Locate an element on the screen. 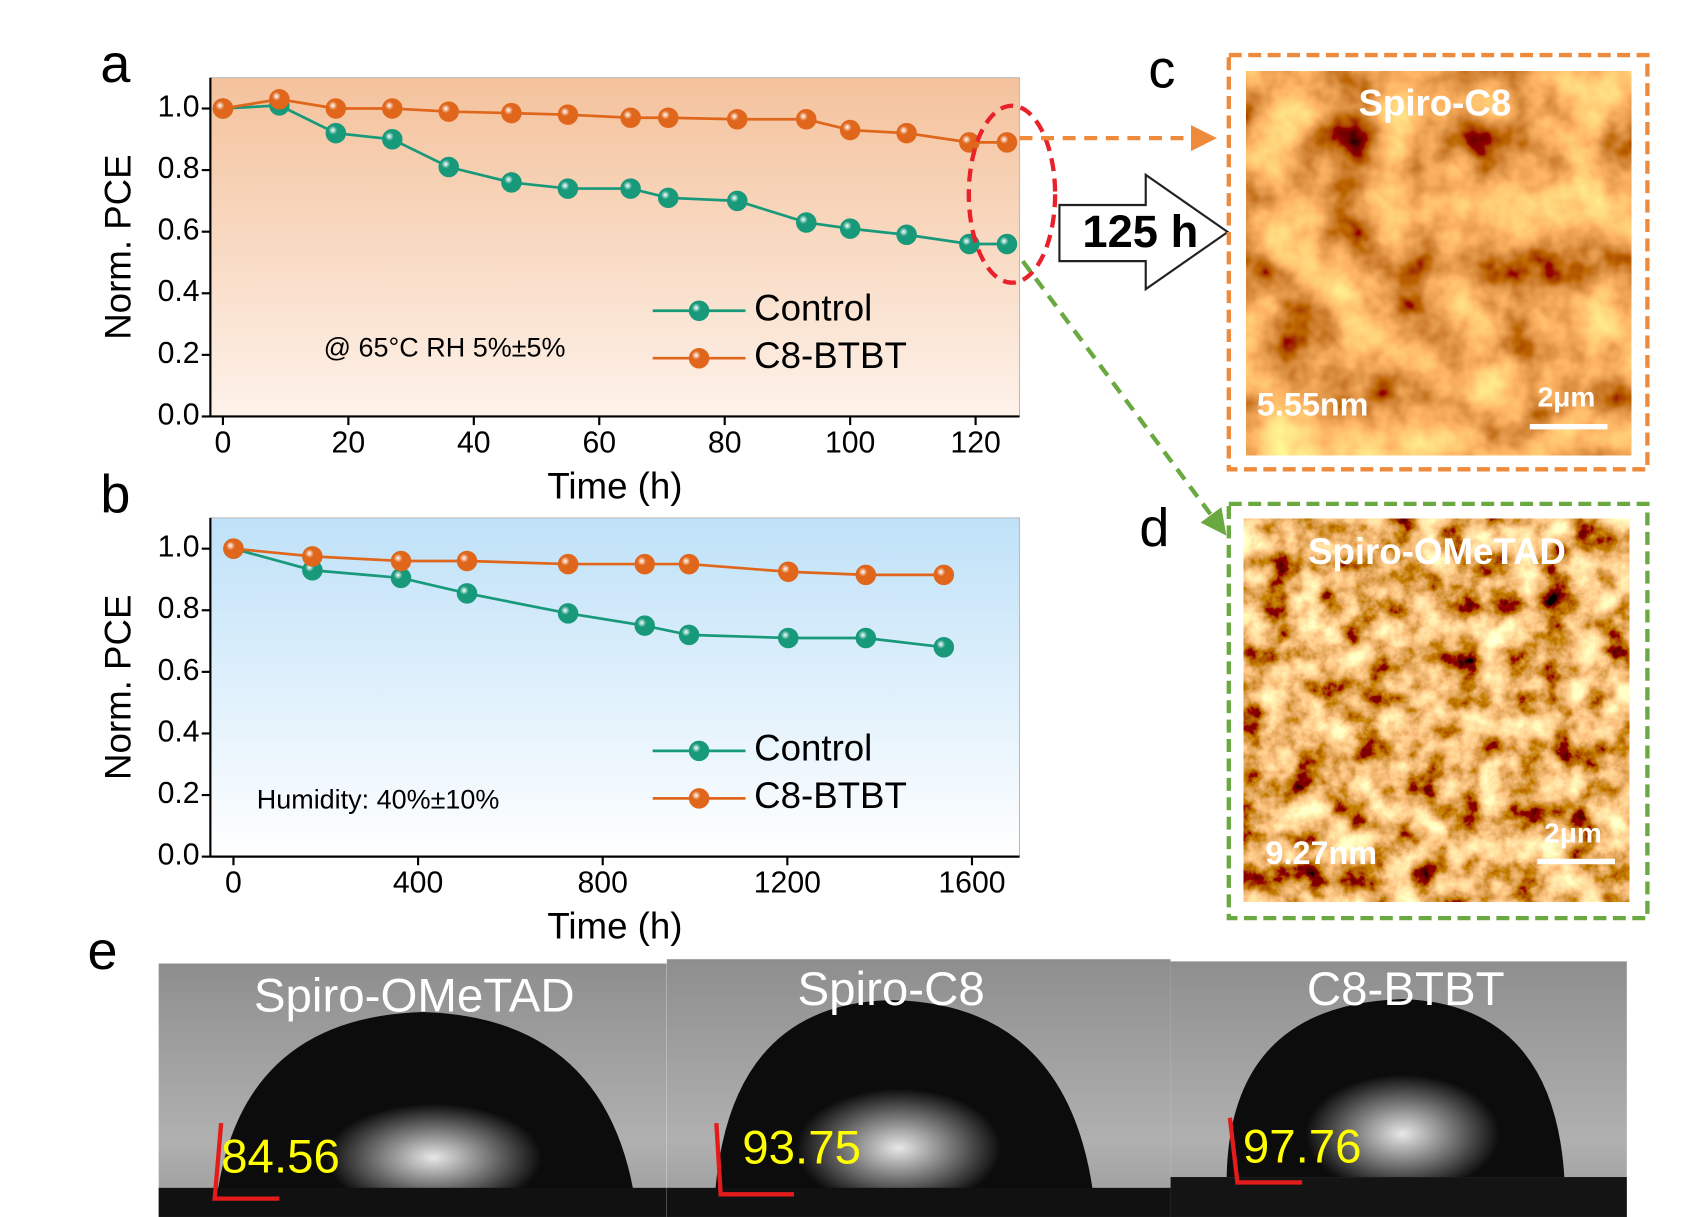 The width and height of the screenshot is (1683, 1217). annotation: @ 65°C RH 5%±5% is located at coordinates (445, 348).